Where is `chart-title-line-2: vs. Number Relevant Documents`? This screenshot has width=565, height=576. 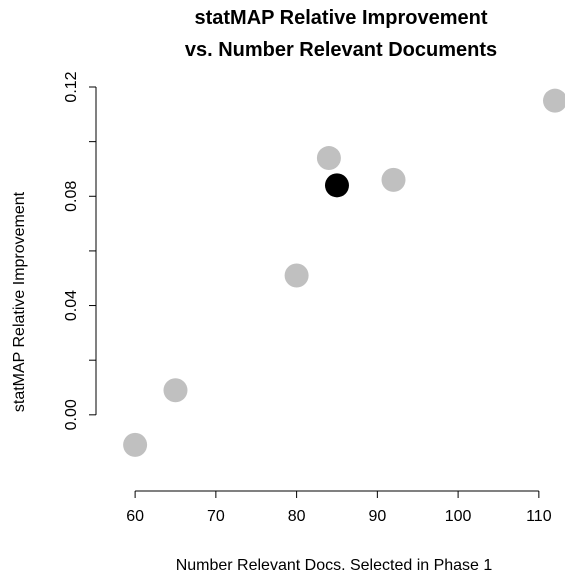
chart-title-line-2: vs. Number Relevant Documents is located at coordinates (341, 50).